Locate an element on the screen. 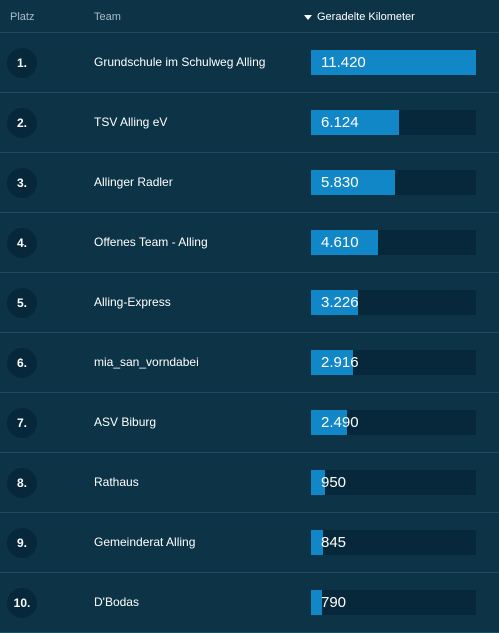 Image resolution: width=499 pixels, height=633 pixels. rank-badge: 4. is located at coordinates (22, 243).